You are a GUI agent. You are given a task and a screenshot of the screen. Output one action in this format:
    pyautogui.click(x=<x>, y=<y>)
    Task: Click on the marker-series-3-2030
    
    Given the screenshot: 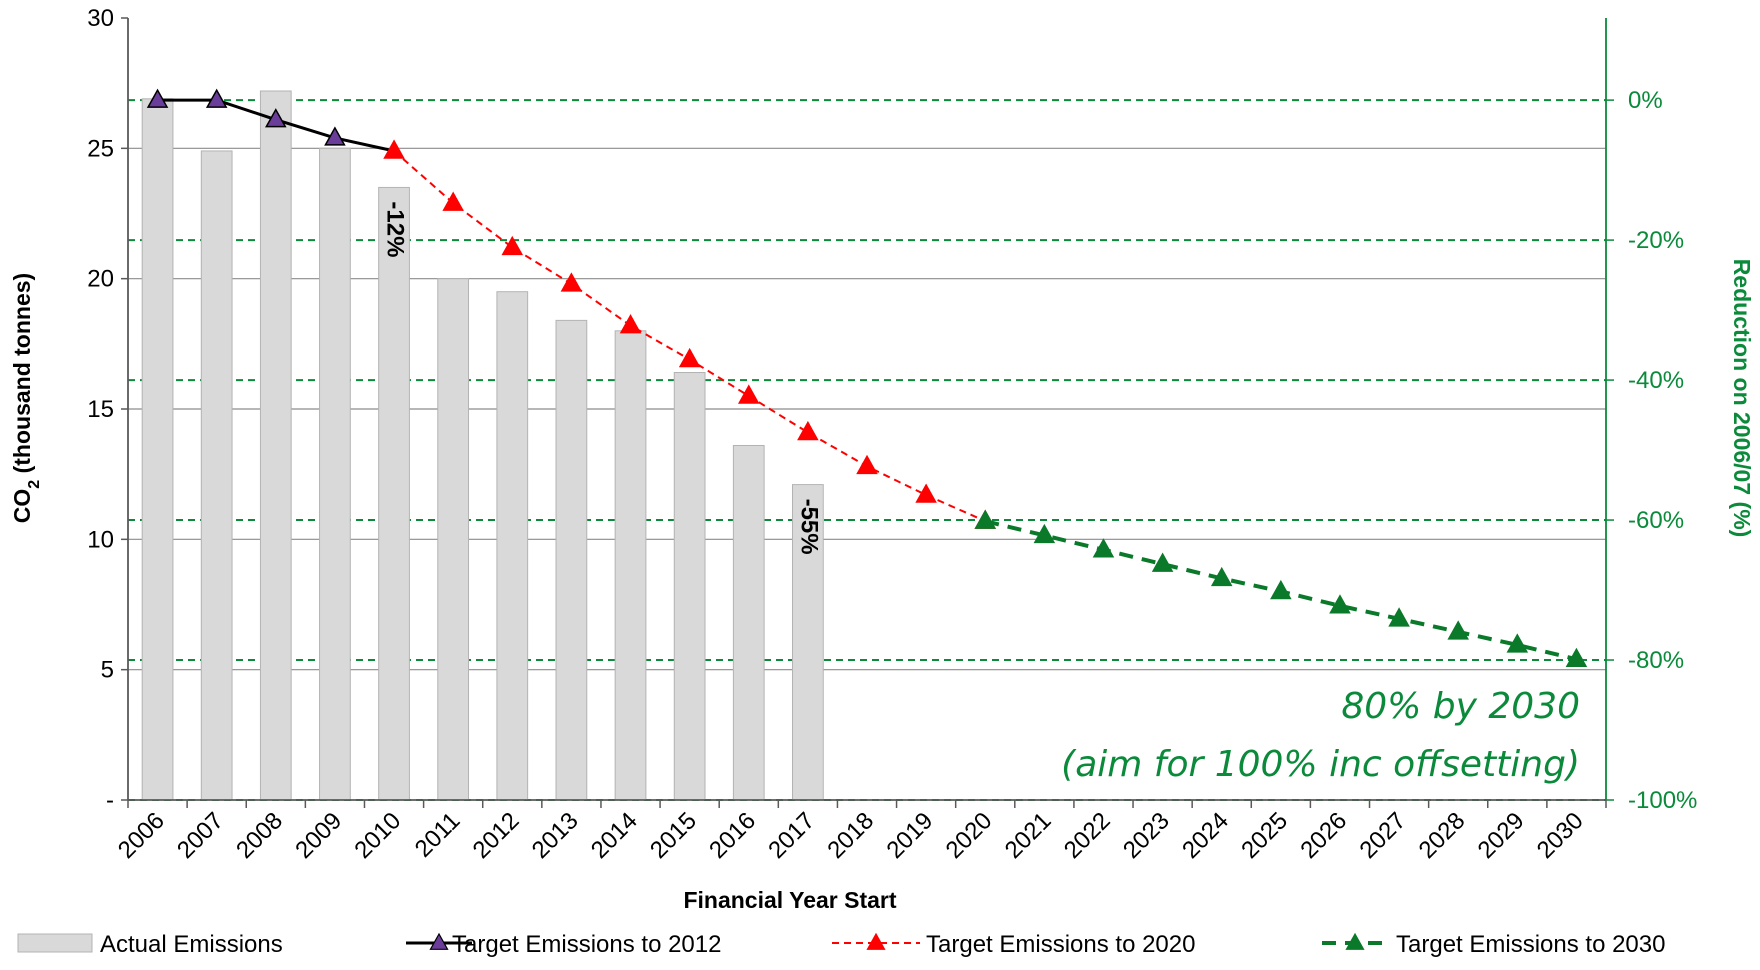 What is the action you would take?
    pyautogui.click(x=1576, y=657)
    